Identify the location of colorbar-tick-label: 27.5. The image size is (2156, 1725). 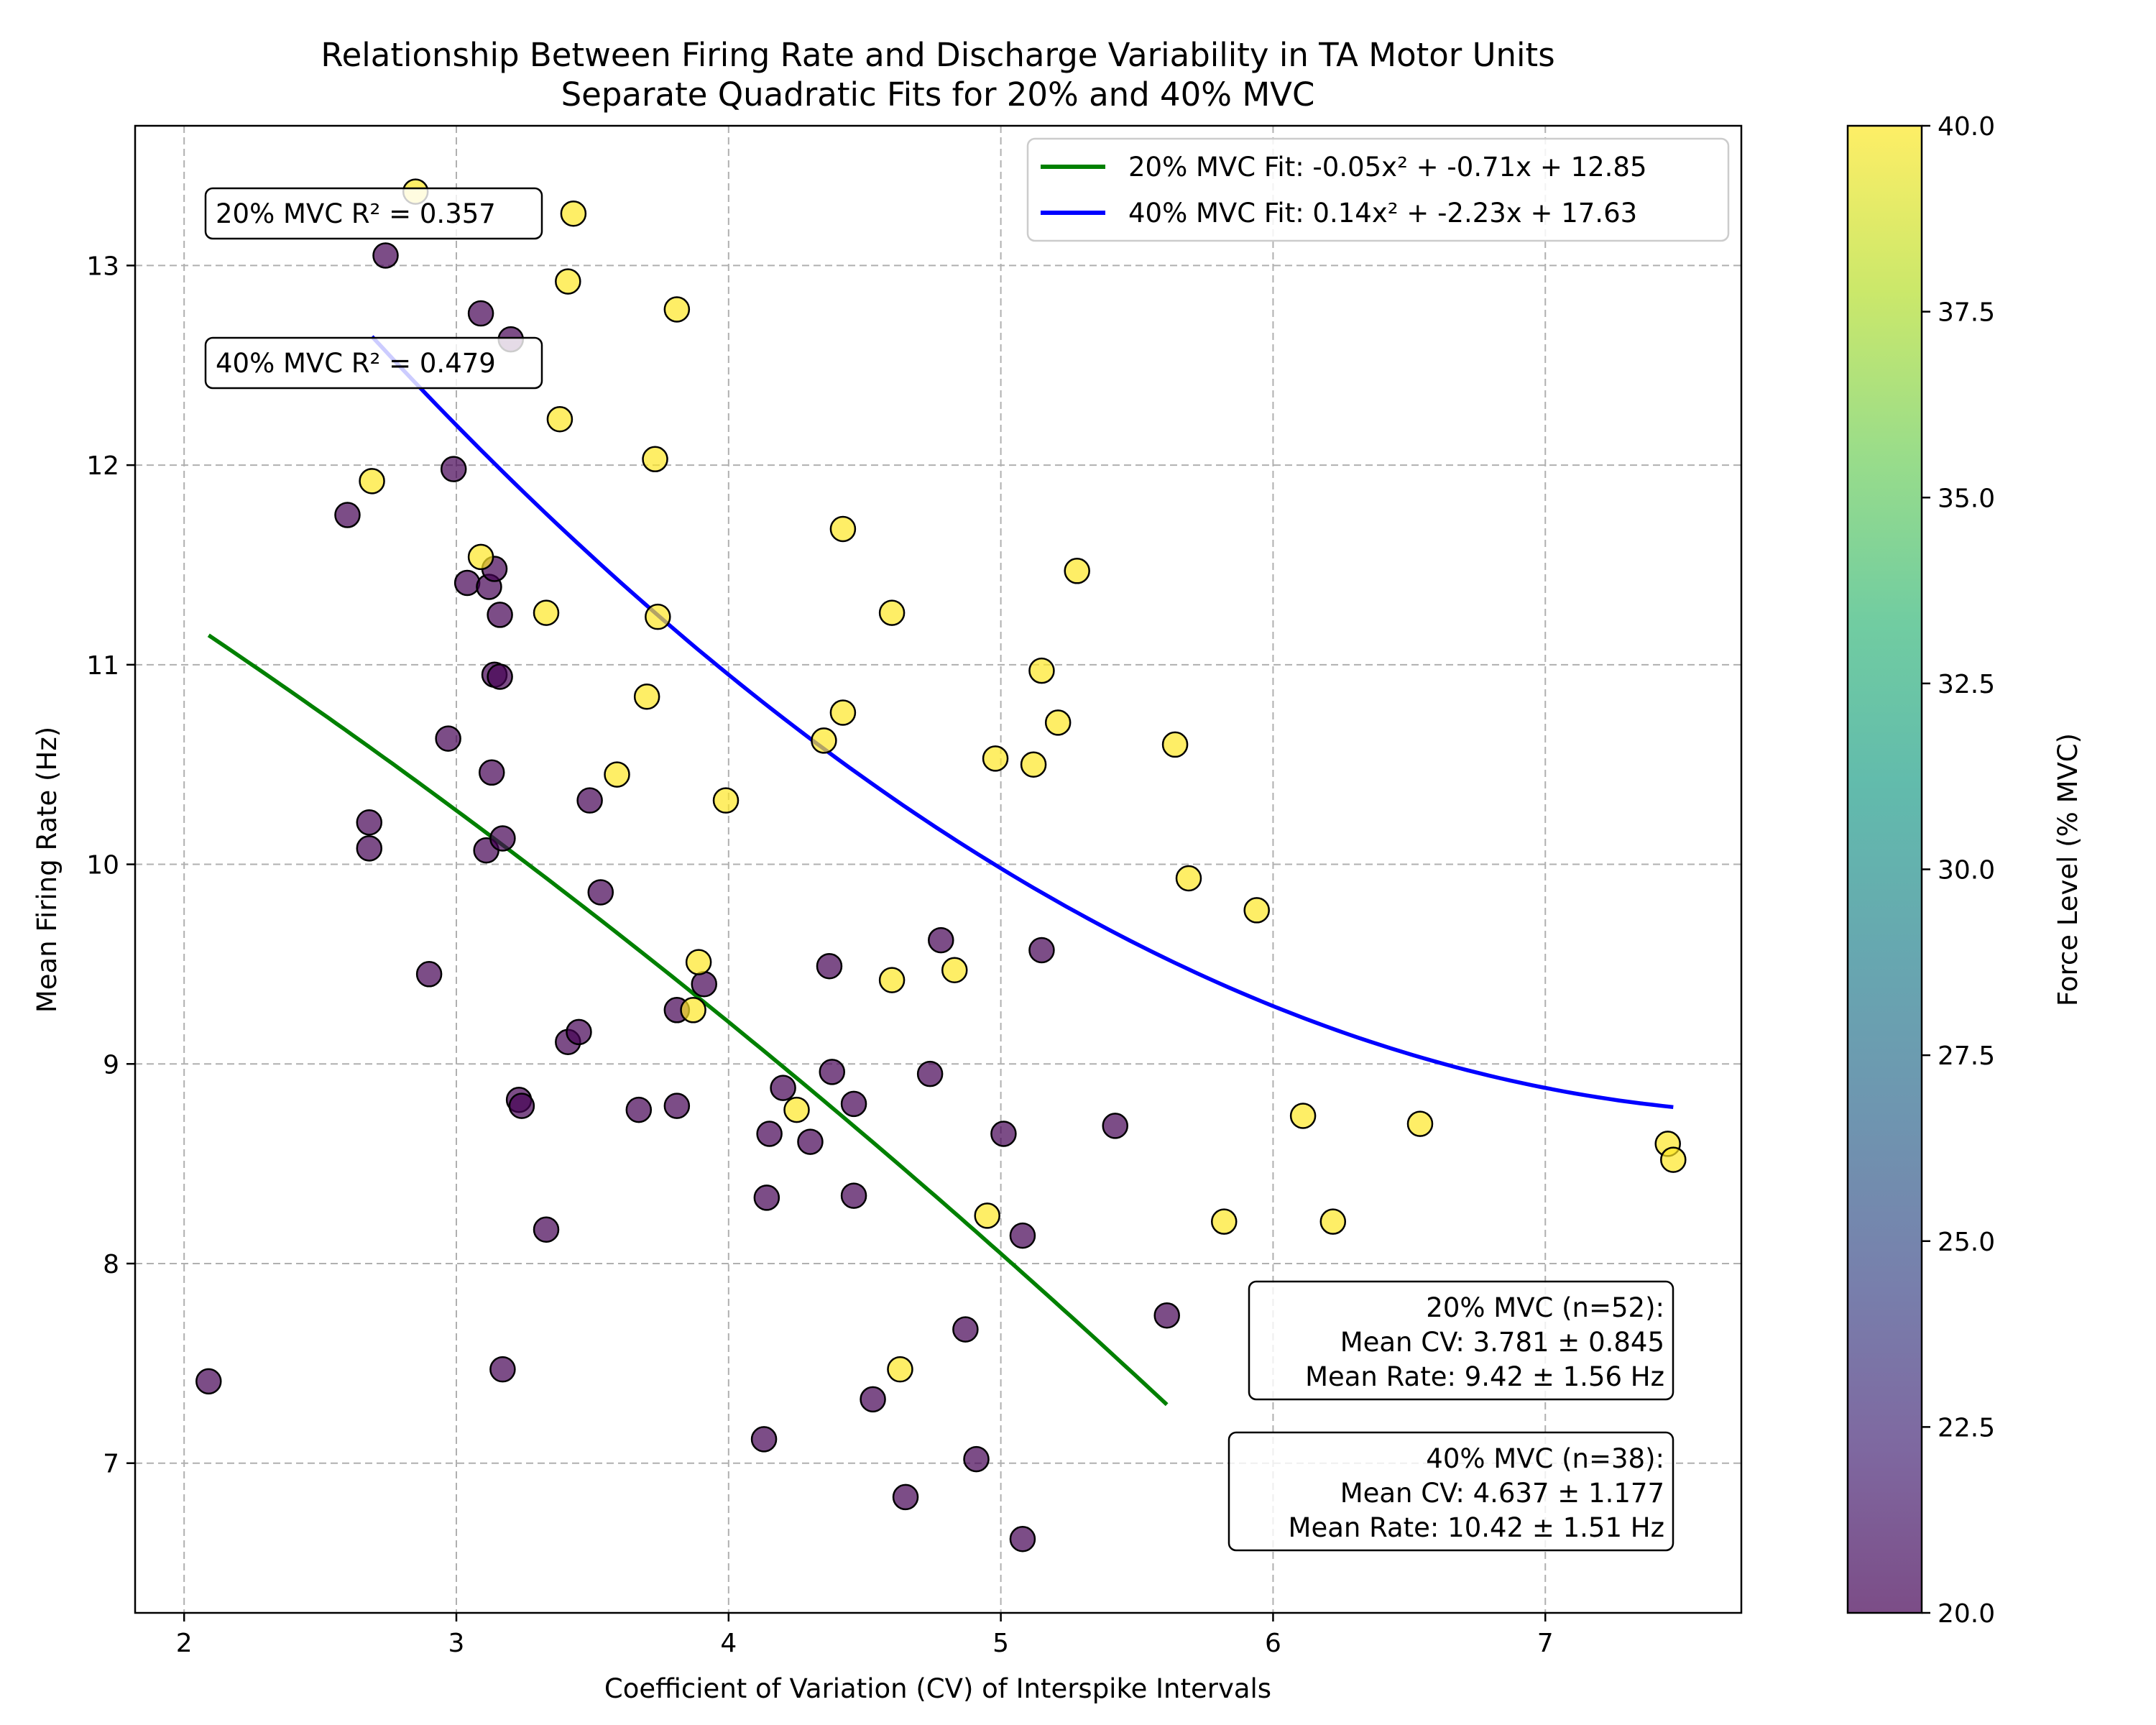
(1966, 1056).